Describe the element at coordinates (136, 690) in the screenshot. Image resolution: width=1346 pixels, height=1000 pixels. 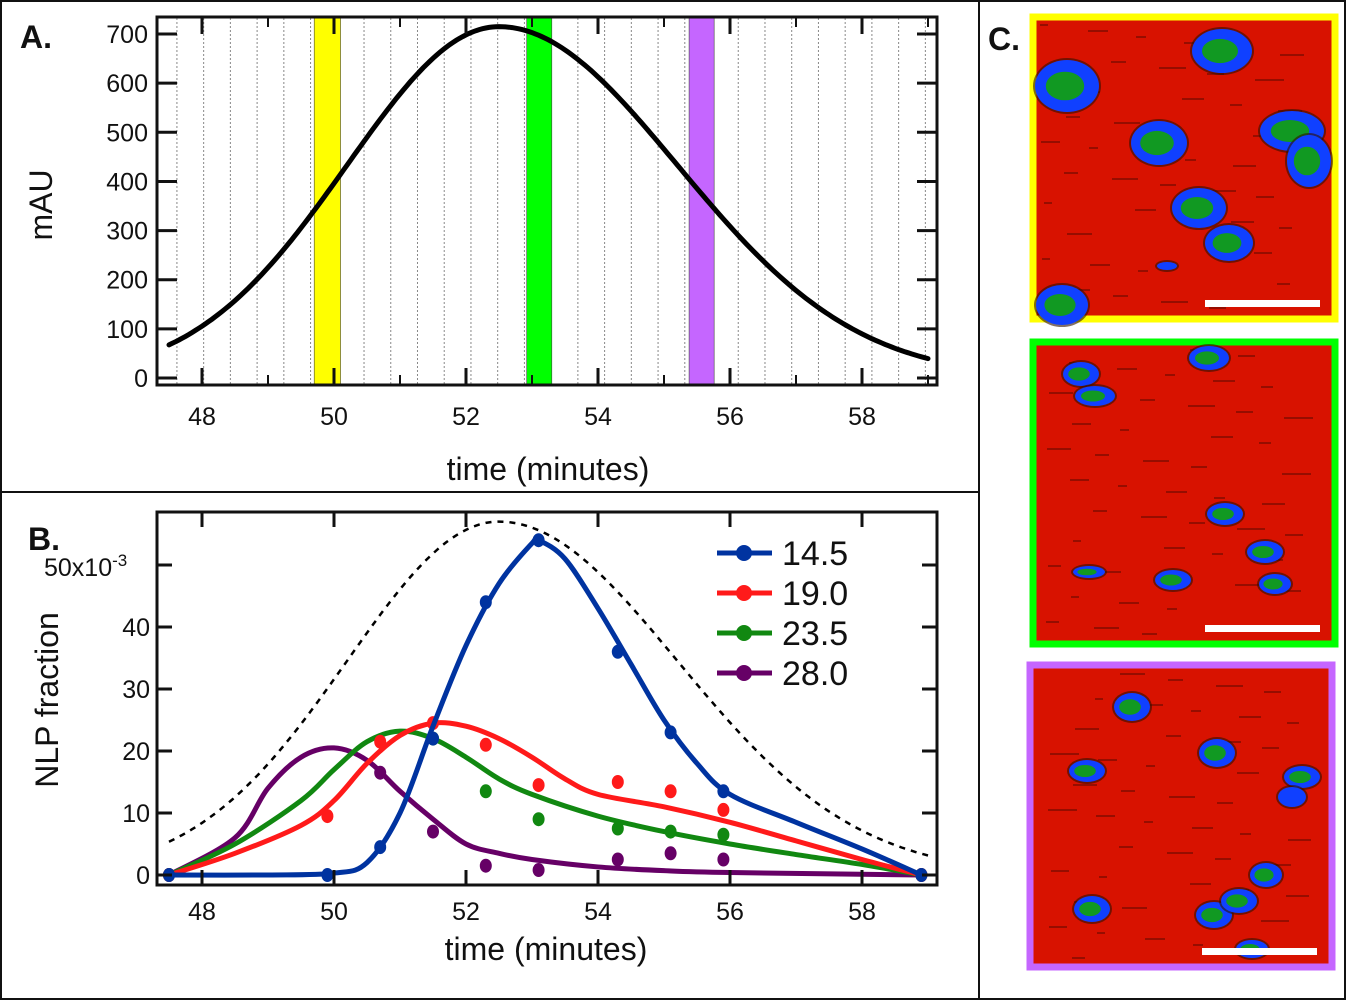
I see `b-y-tick-label: 30` at that location.